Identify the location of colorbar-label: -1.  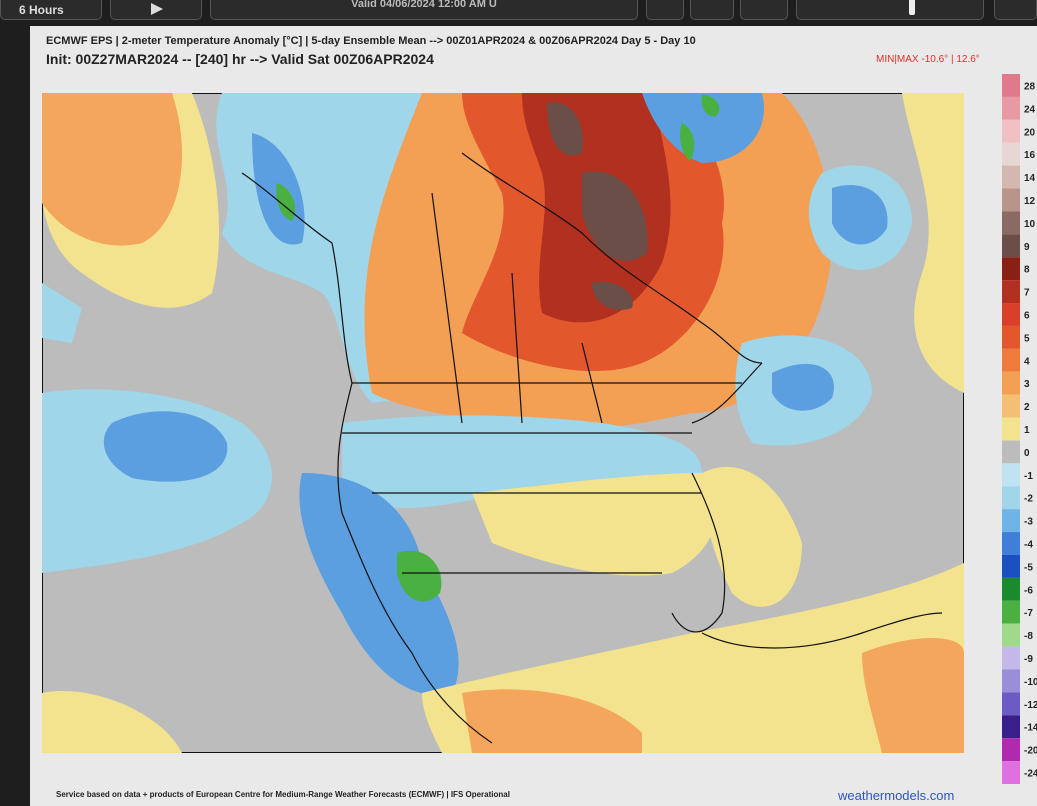
(1028, 476).